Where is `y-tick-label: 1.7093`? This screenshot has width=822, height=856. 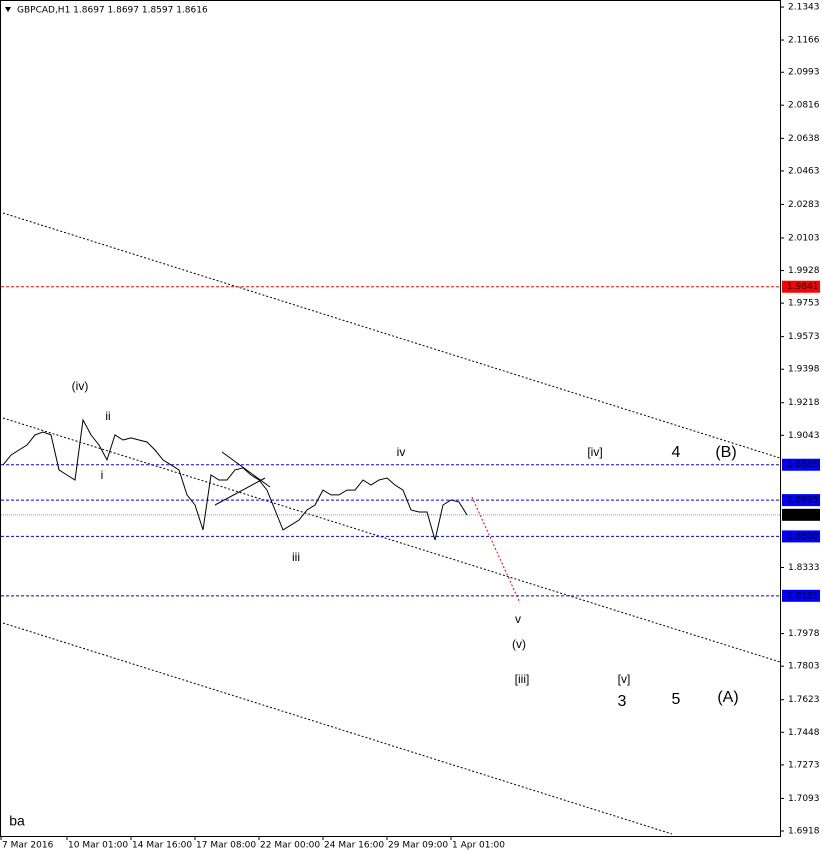
y-tick-label: 1.7093 is located at coordinates (804, 799).